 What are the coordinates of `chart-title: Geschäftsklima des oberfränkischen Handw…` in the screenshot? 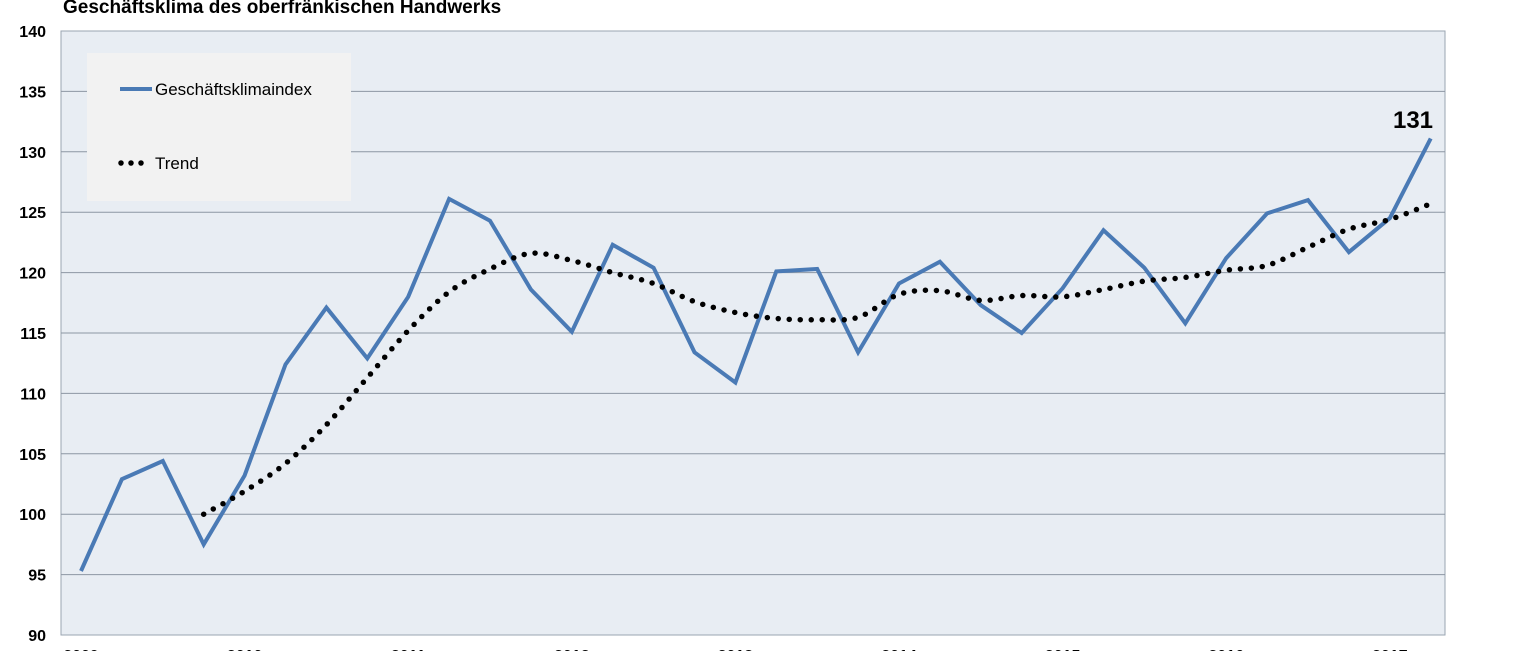 It's located at (282, 9).